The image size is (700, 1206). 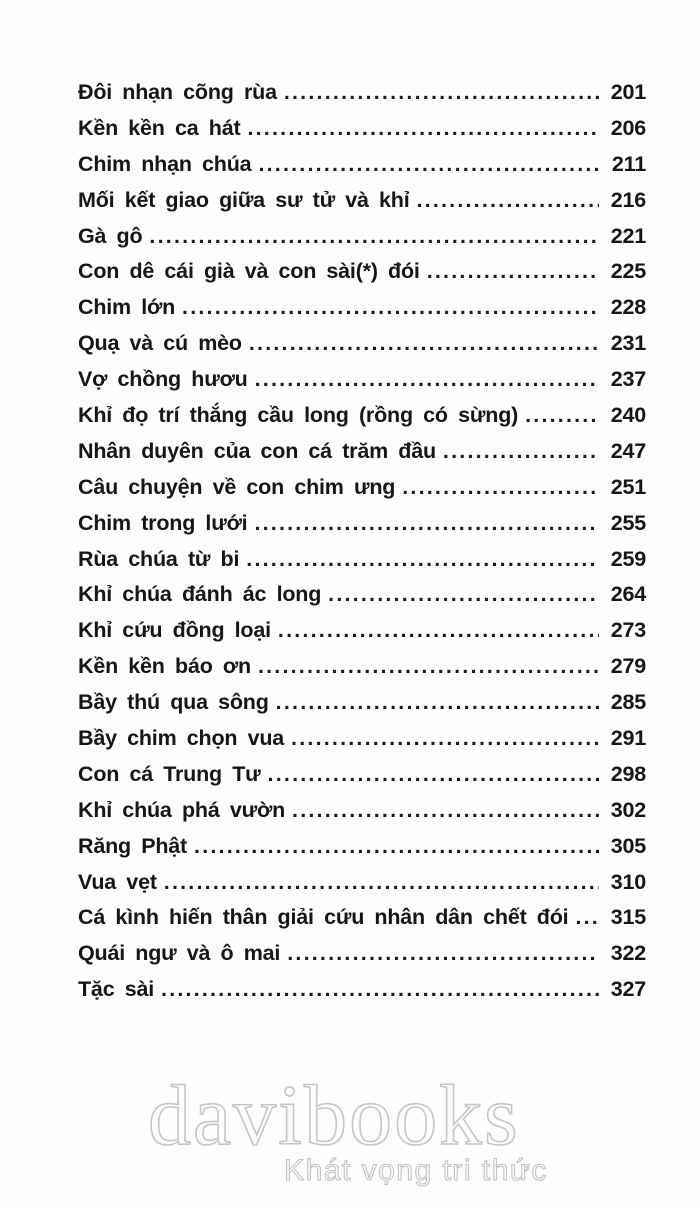 I want to click on toc-entry: Khỉ chúa đánh ác long 264, so click(x=362, y=600).